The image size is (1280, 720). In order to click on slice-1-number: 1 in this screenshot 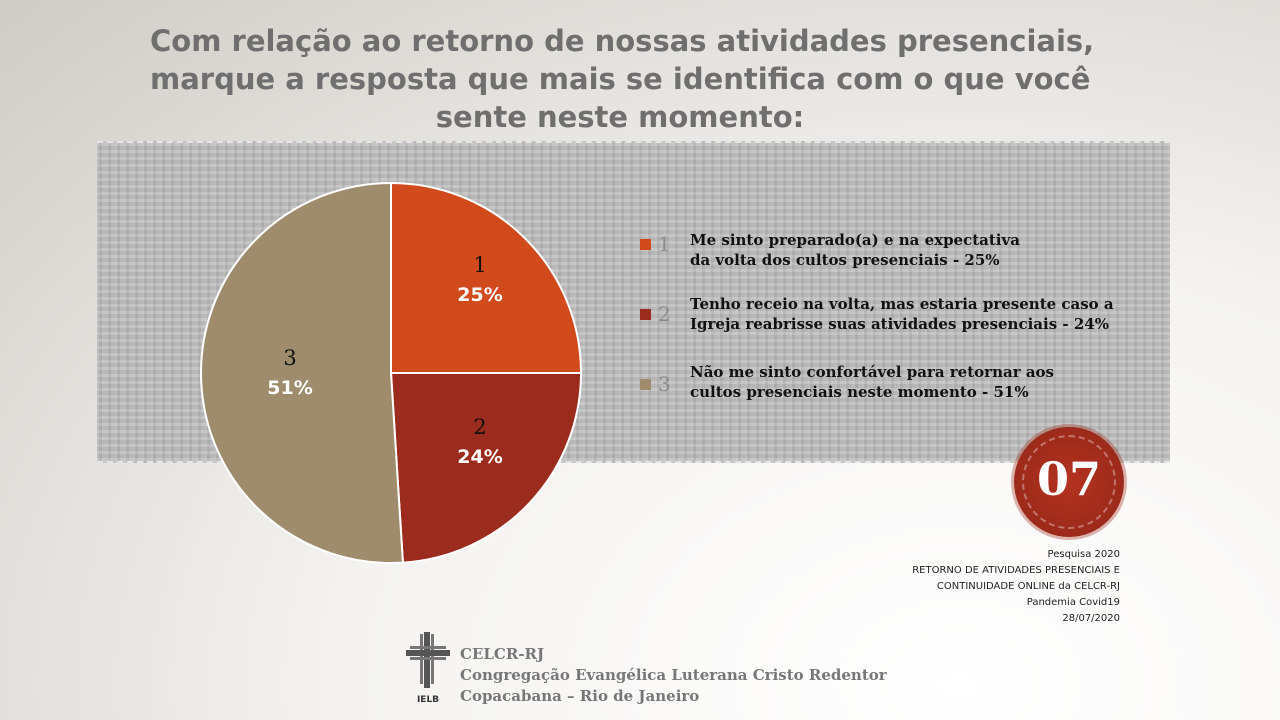, I will do `click(480, 265)`.